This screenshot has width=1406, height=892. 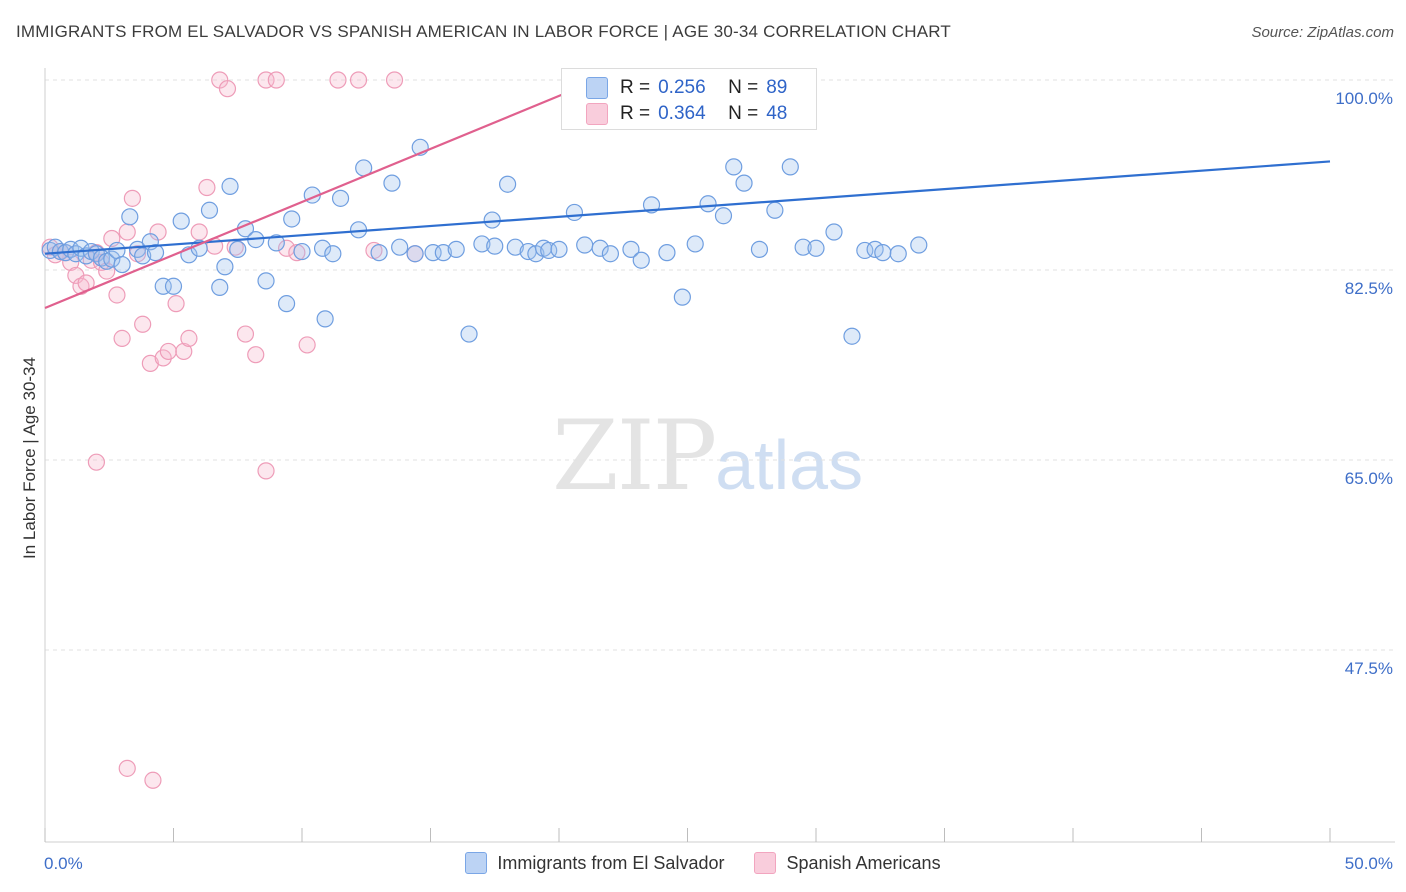 What do you see at coordinates (476, 863) in the screenshot?
I see `legend-swatch-blue` at bounding box center [476, 863].